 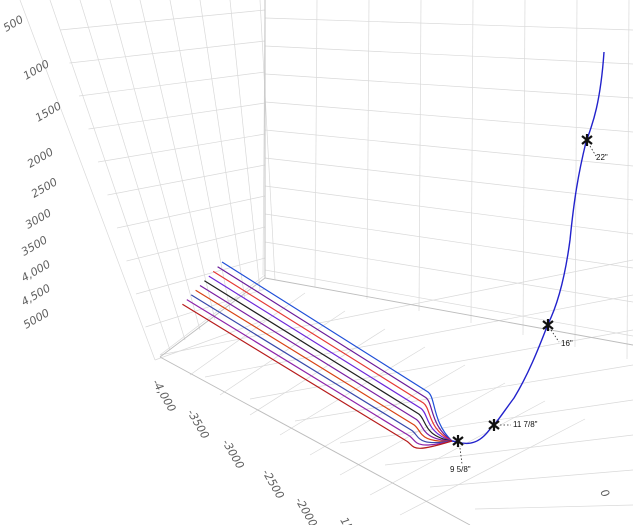 I want to click on z-tick-label: 4,000, so click(x=36, y=271).